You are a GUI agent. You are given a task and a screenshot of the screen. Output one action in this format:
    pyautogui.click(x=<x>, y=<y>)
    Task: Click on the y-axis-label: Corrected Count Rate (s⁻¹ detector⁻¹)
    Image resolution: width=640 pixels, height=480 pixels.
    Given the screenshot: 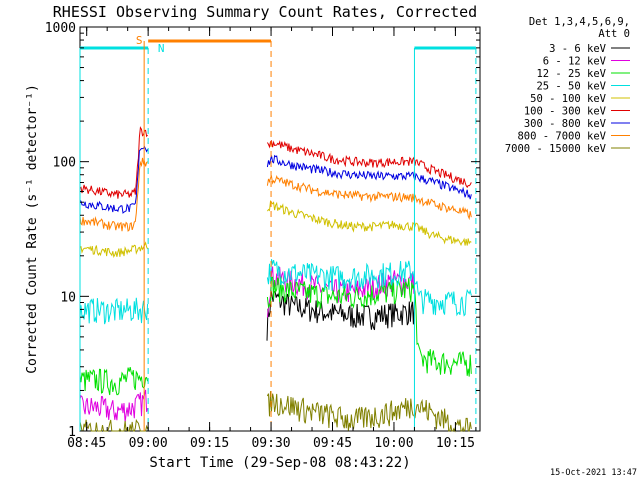 What is the action you would take?
    pyautogui.click(x=32, y=229)
    